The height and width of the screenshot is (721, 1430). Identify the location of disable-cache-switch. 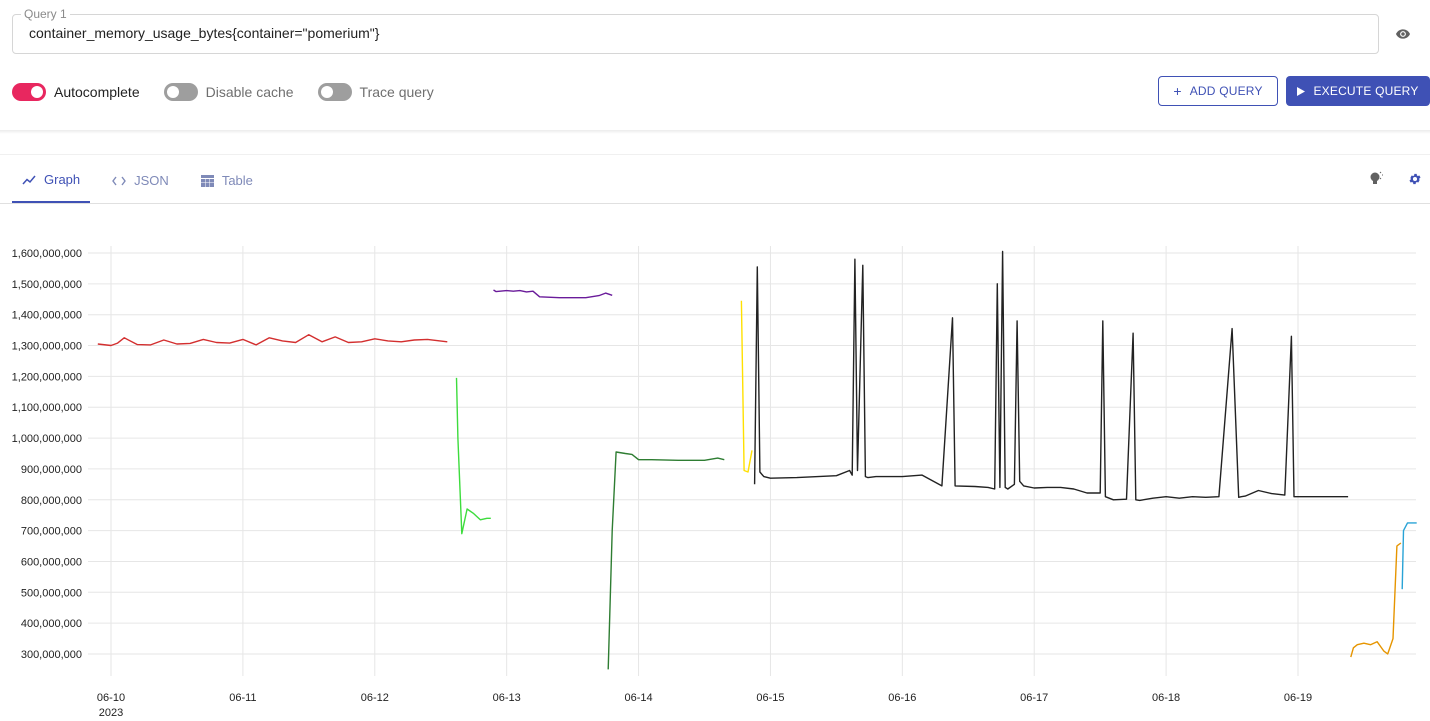
(180, 92).